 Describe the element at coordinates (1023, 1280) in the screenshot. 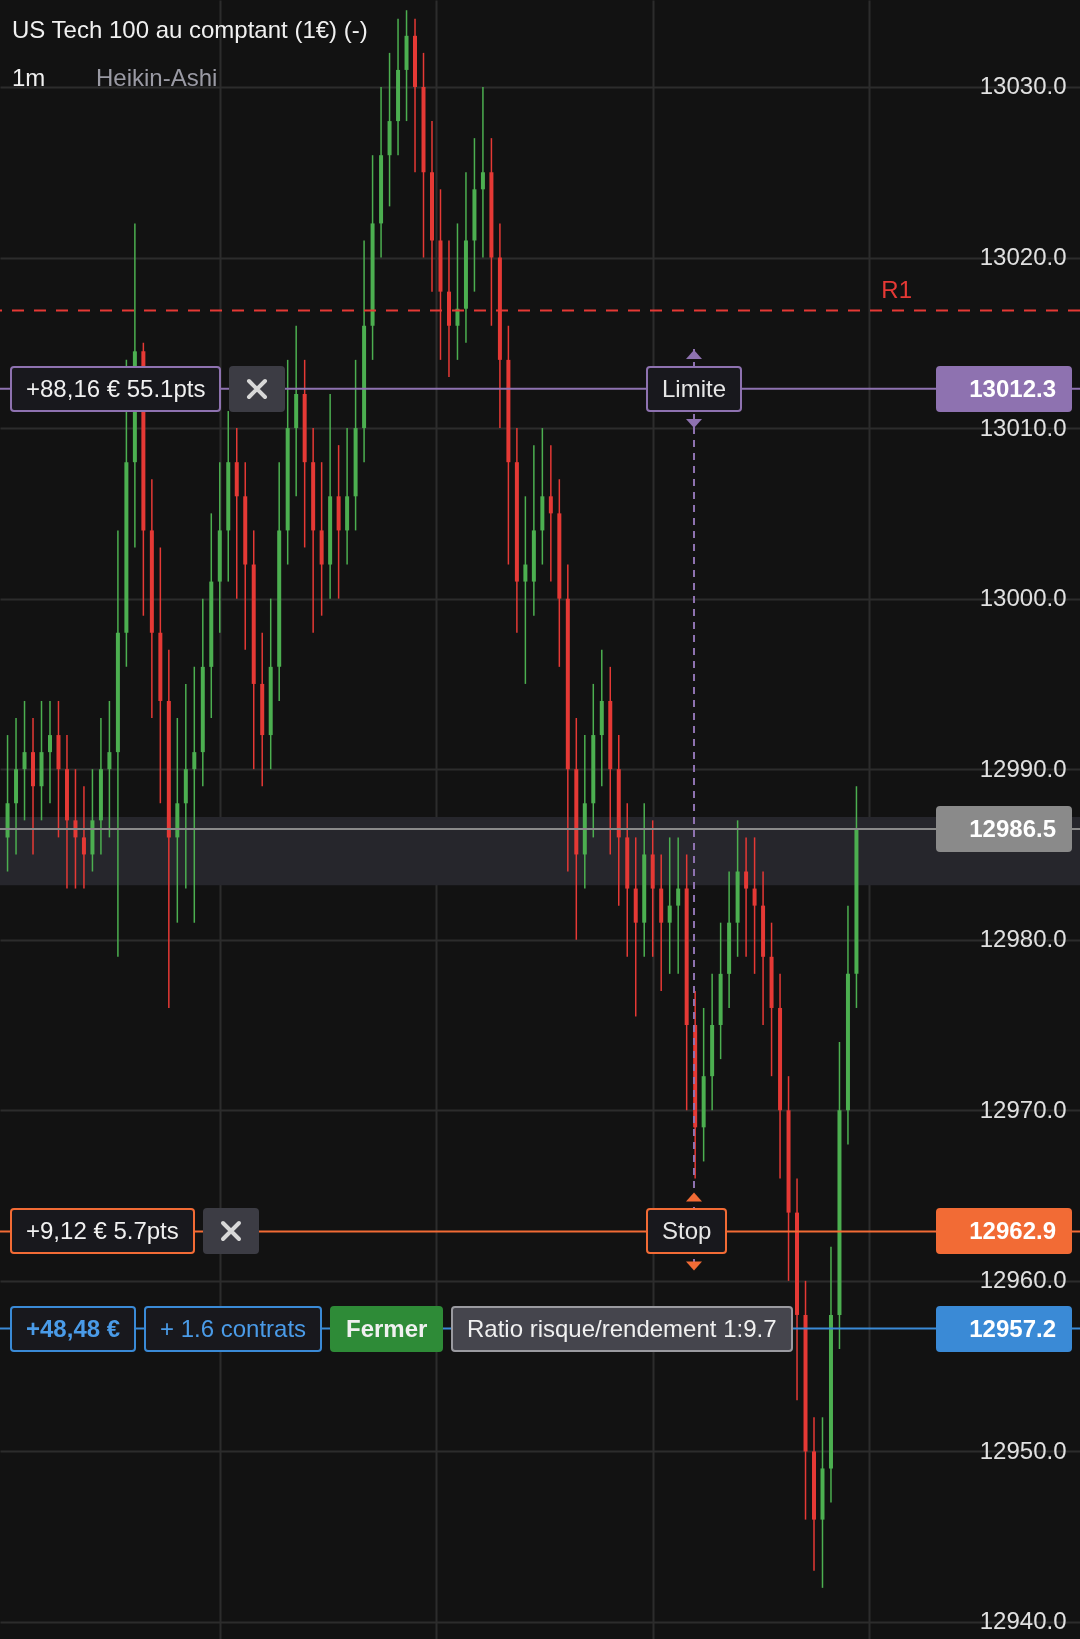

I see `y-tick-label: 12960.0` at that location.